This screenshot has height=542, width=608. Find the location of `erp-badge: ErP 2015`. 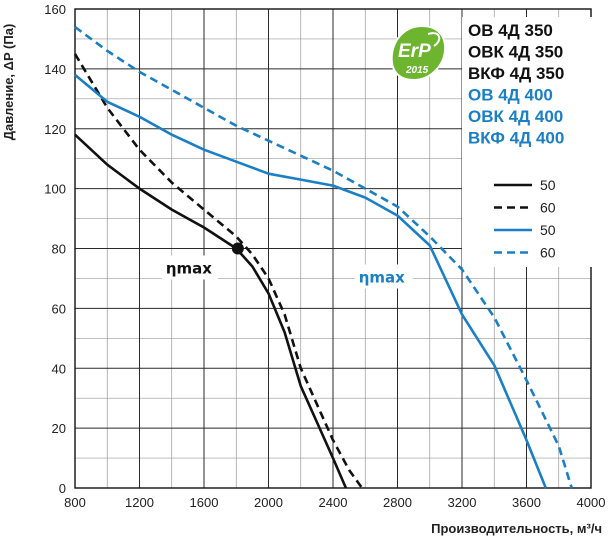

erp-badge: ErP 2015 is located at coordinates (418, 53).